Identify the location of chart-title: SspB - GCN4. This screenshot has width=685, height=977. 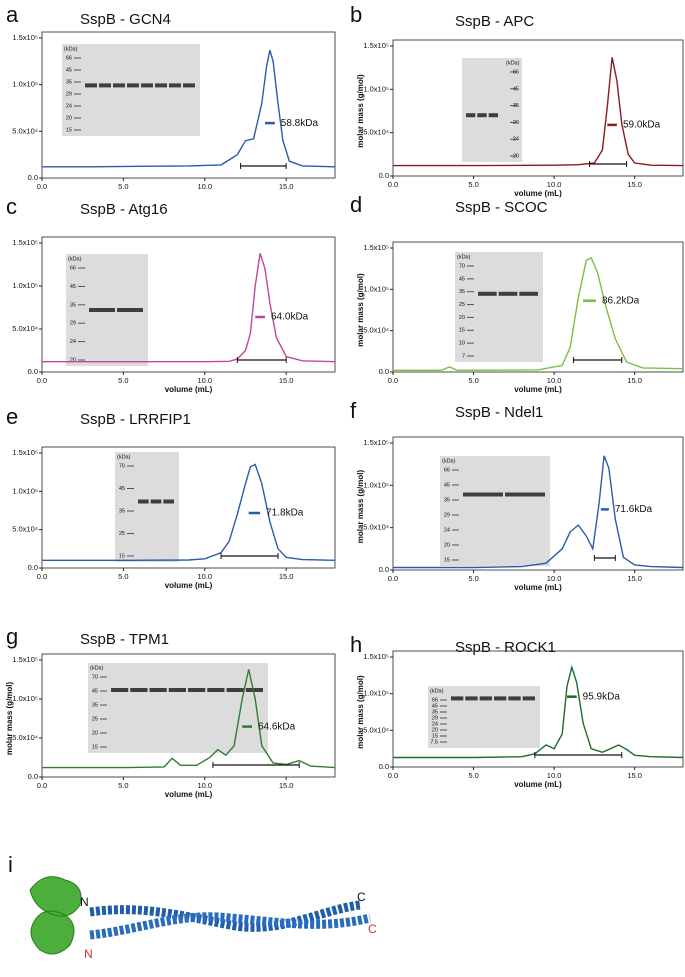
(125, 19).